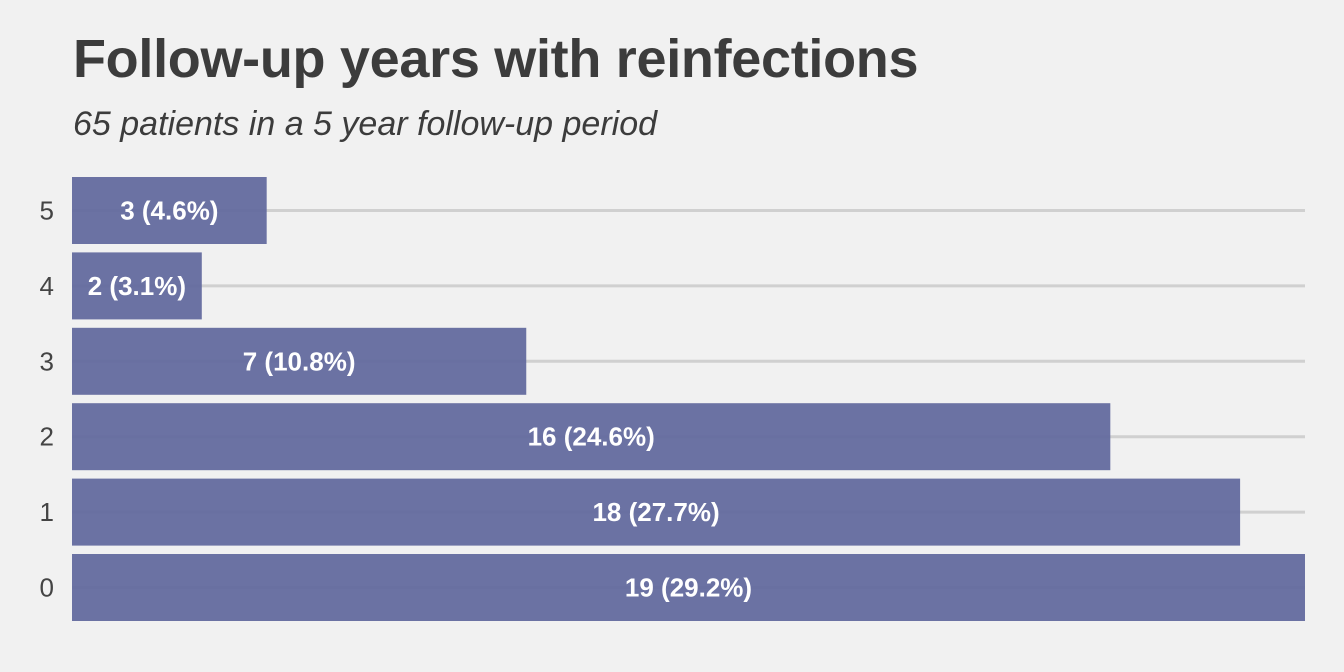 The image size is (1344, 672). What do you see at coordinates (47, 588) in the screenshot?
I see `y-tick-label-0: 0` at bounding box center [47, 588].